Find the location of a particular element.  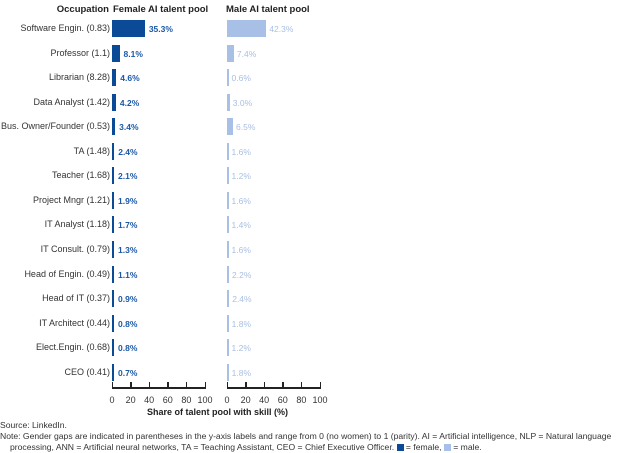

female-value: 1.9% is located at coordinates (128, 200).